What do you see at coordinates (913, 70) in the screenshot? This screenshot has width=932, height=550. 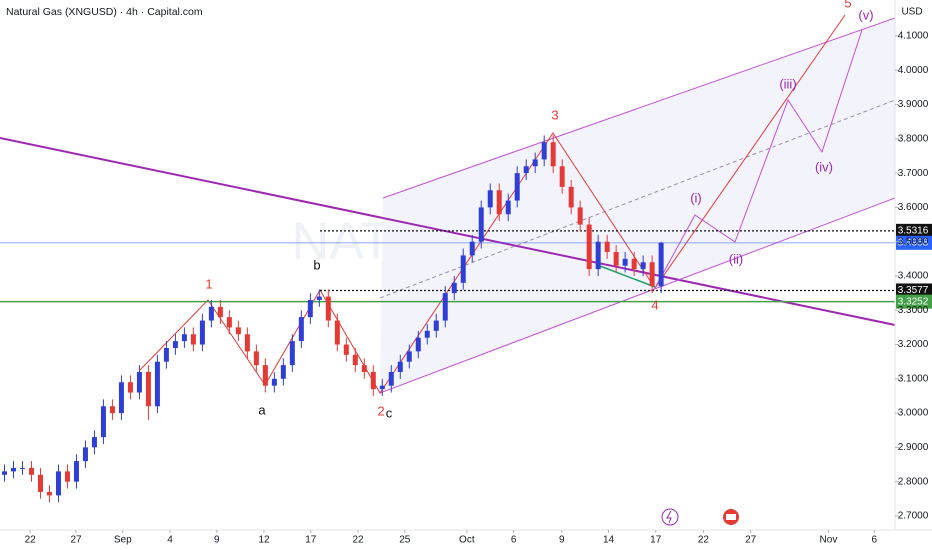 I see `y-tick-label: 4.0000` at bounding box center [913, 70].